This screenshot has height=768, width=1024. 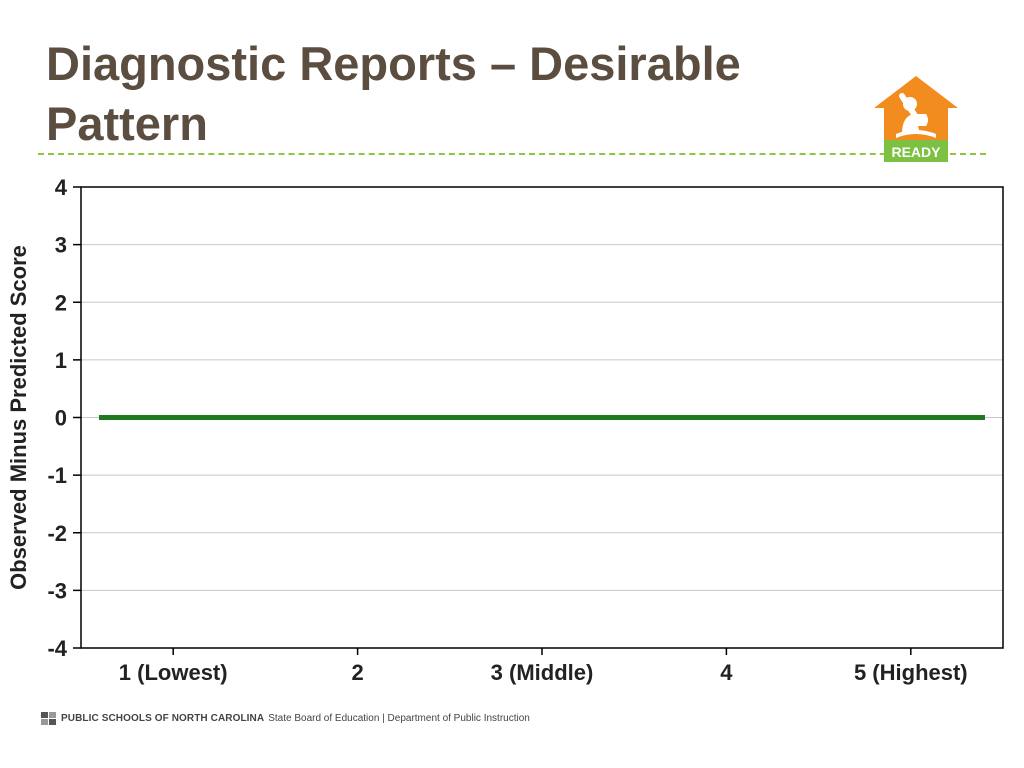 What do you see at coordinates (61, 245) in the screenshot?
I see `y-tick-label: 3` at bounding box center [61, 245].